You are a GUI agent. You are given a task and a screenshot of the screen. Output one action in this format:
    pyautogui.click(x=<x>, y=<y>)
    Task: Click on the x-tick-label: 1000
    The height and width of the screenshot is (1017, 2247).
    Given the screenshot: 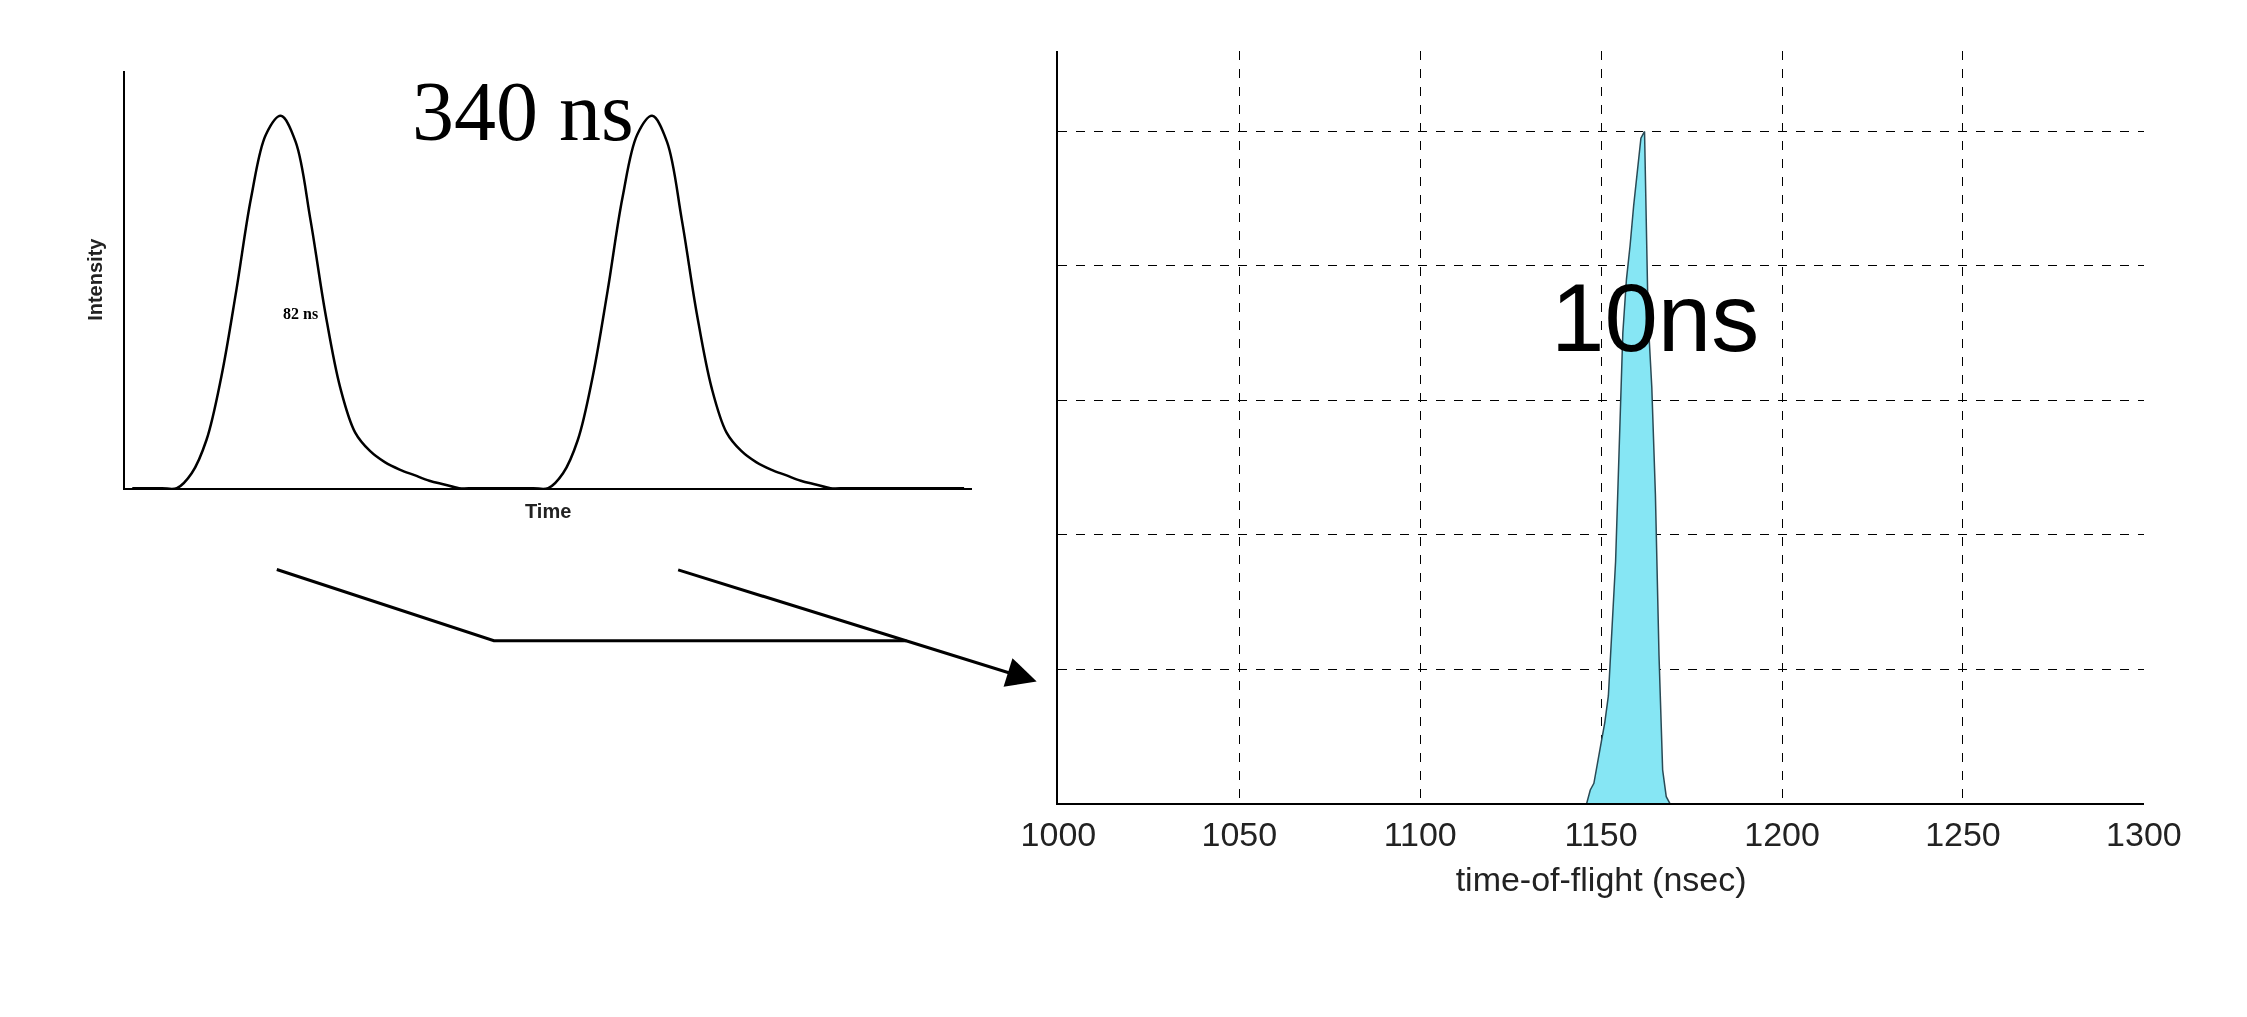 What is the action you would take?
    pyautogui.click(x=1058, y=834)
    